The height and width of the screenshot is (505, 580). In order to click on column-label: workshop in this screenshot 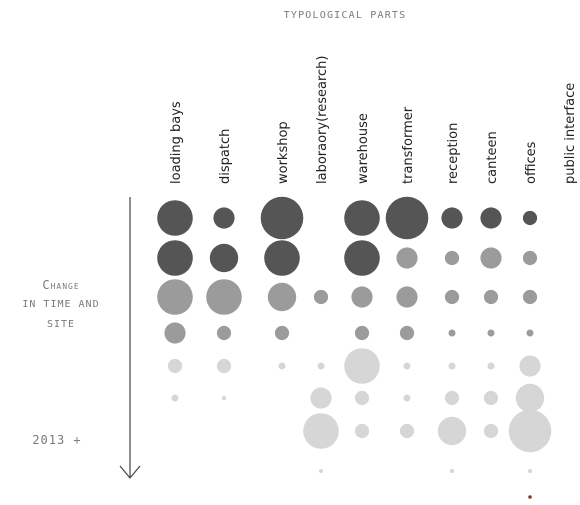, I will do `click(283, 152)`.